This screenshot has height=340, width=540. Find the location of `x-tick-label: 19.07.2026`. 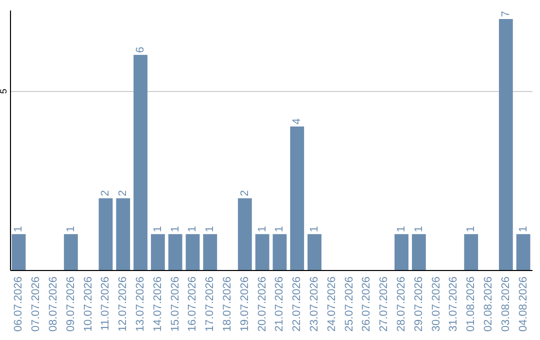

x-tick-label: 19.07.2026 is located at coordinates (244, 304).